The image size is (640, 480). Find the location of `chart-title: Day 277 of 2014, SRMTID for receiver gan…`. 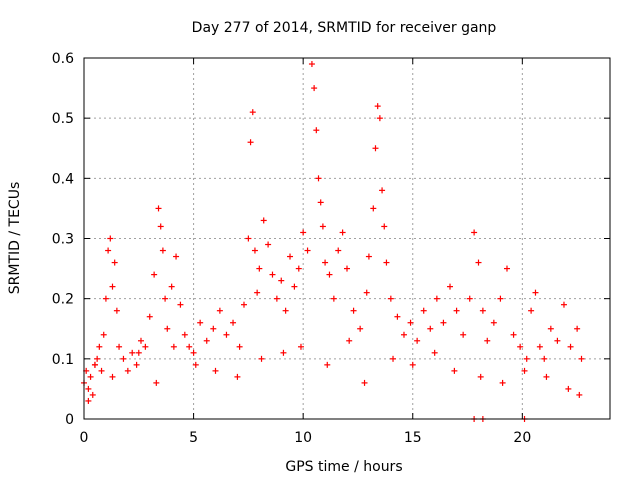

chart-title: Day 277 of 2014, SRMTID for receiver gan… is located at coordinates (344, 28).